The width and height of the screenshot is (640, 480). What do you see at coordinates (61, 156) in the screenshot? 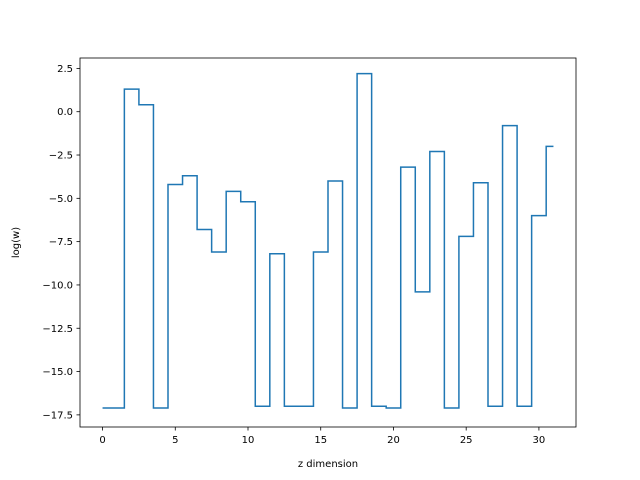
I see `y-tick-label: −2.5` at bounding box center [61, 156].